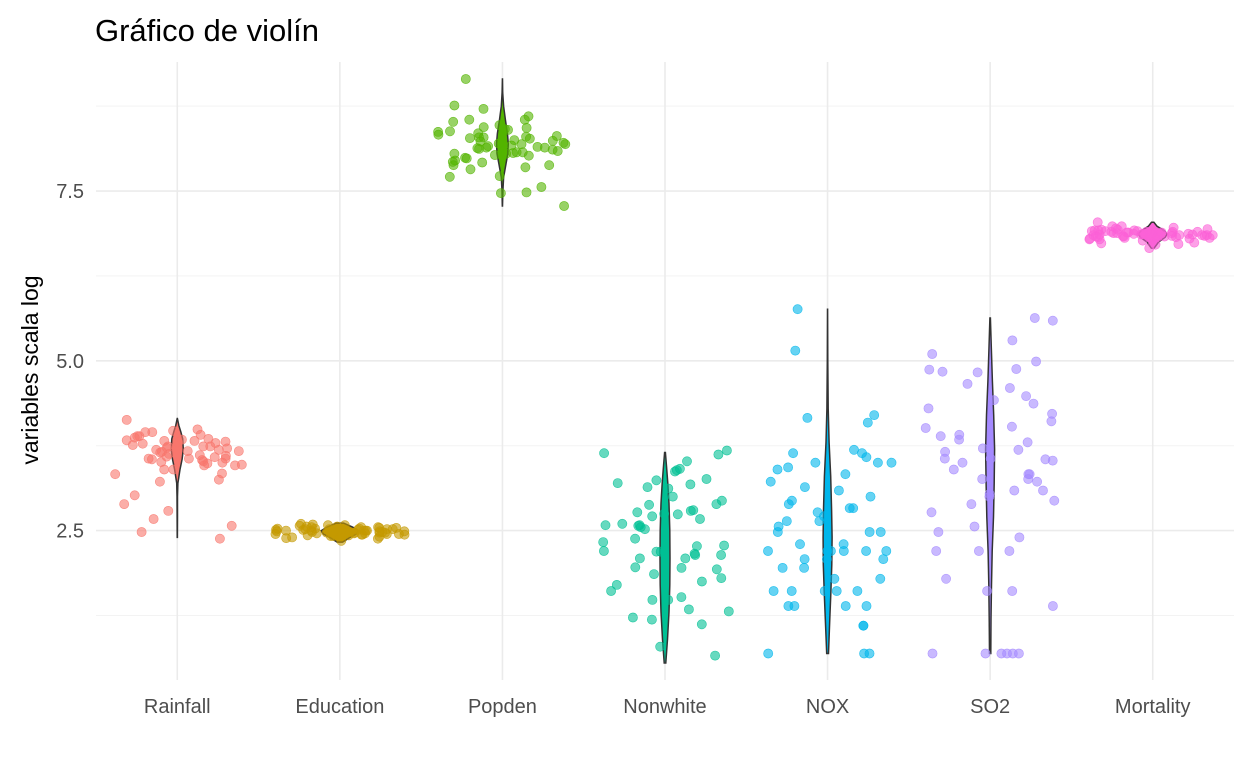  Describe the element at coordinates (990, 486) in the screenshot. I see `violin-so2` at that location.